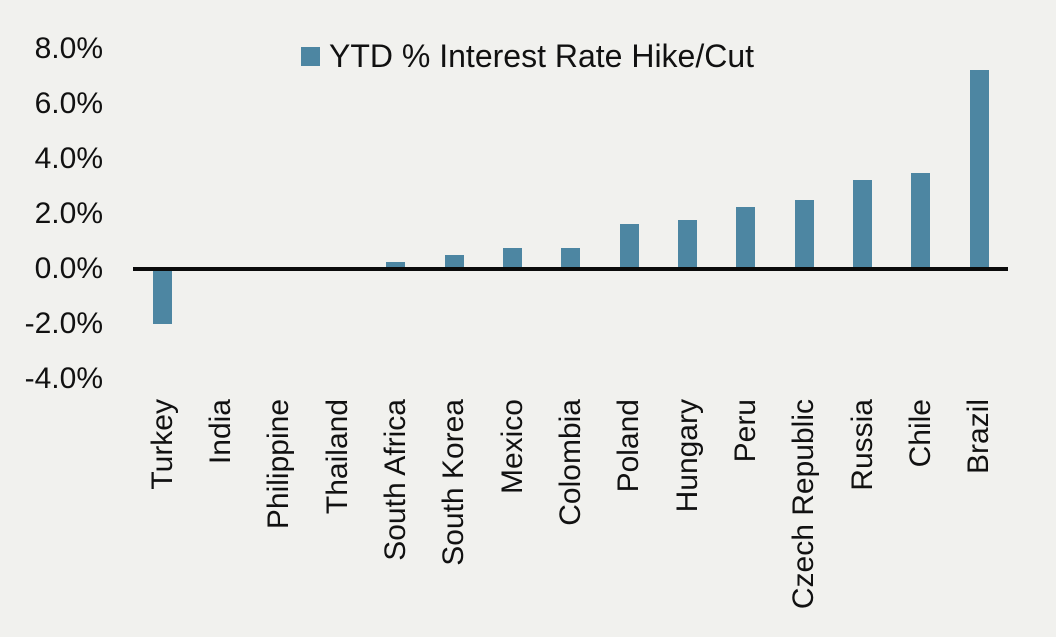 The image size is (1056, 637). I want to click on legend-marker-square, so click(310, 56).